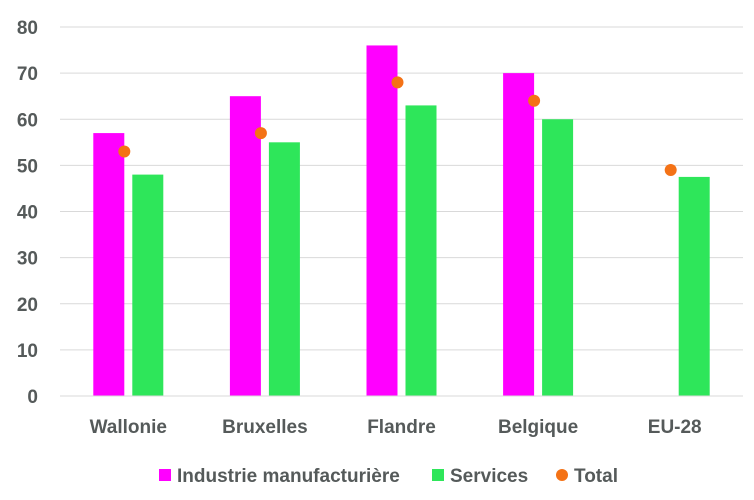  Describe the element at coordinates (534, 100) in the screenshot. I see `total-point-belgique` at that location.